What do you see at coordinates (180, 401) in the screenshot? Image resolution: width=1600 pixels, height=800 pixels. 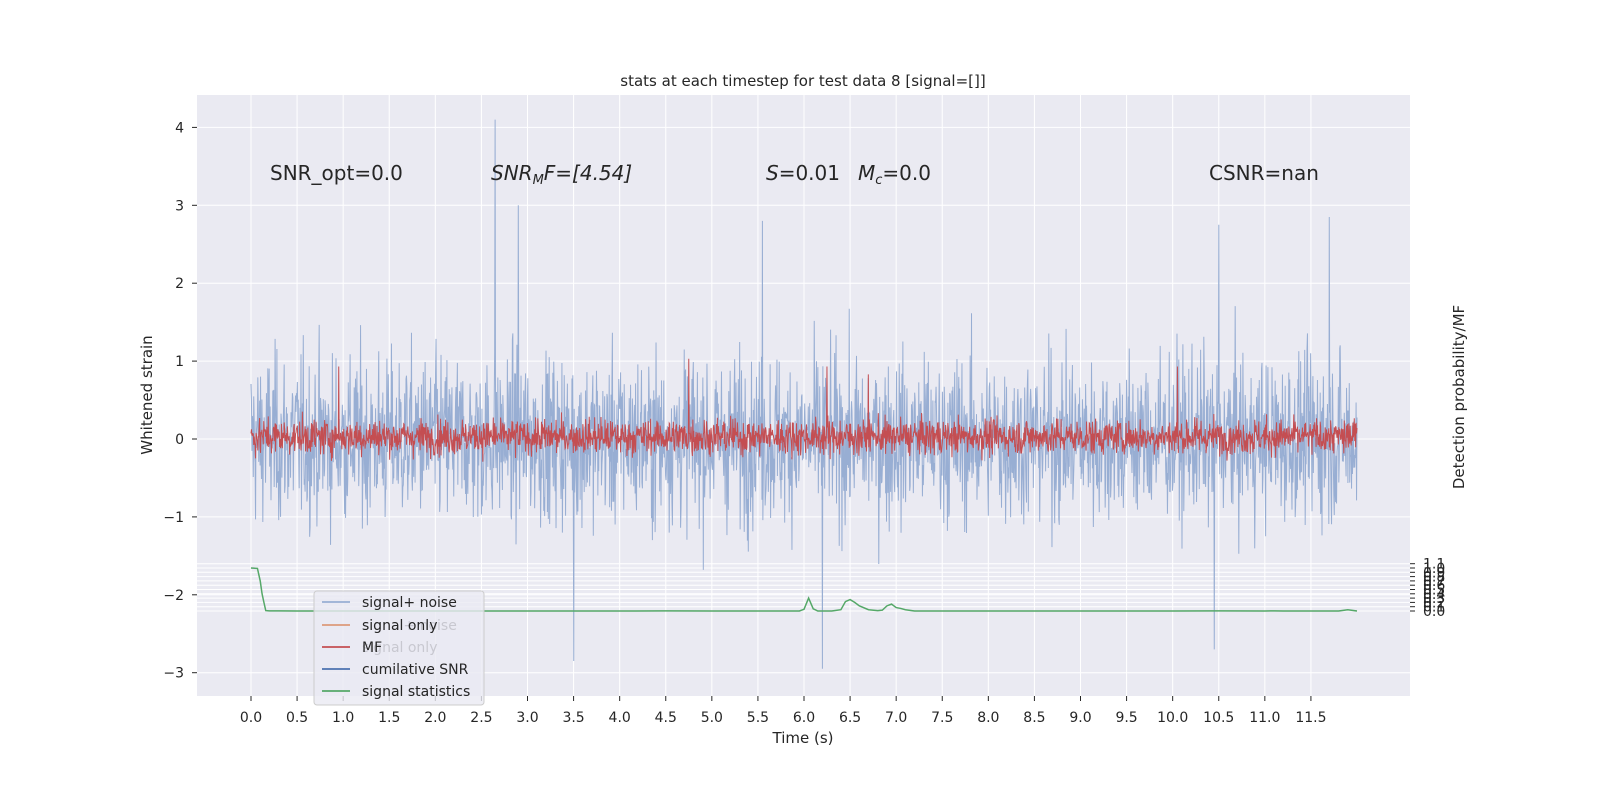 I see `y-axis-ticks: −3 −2 −1 0 1 2 3 4` at bounding box center [180, 401].